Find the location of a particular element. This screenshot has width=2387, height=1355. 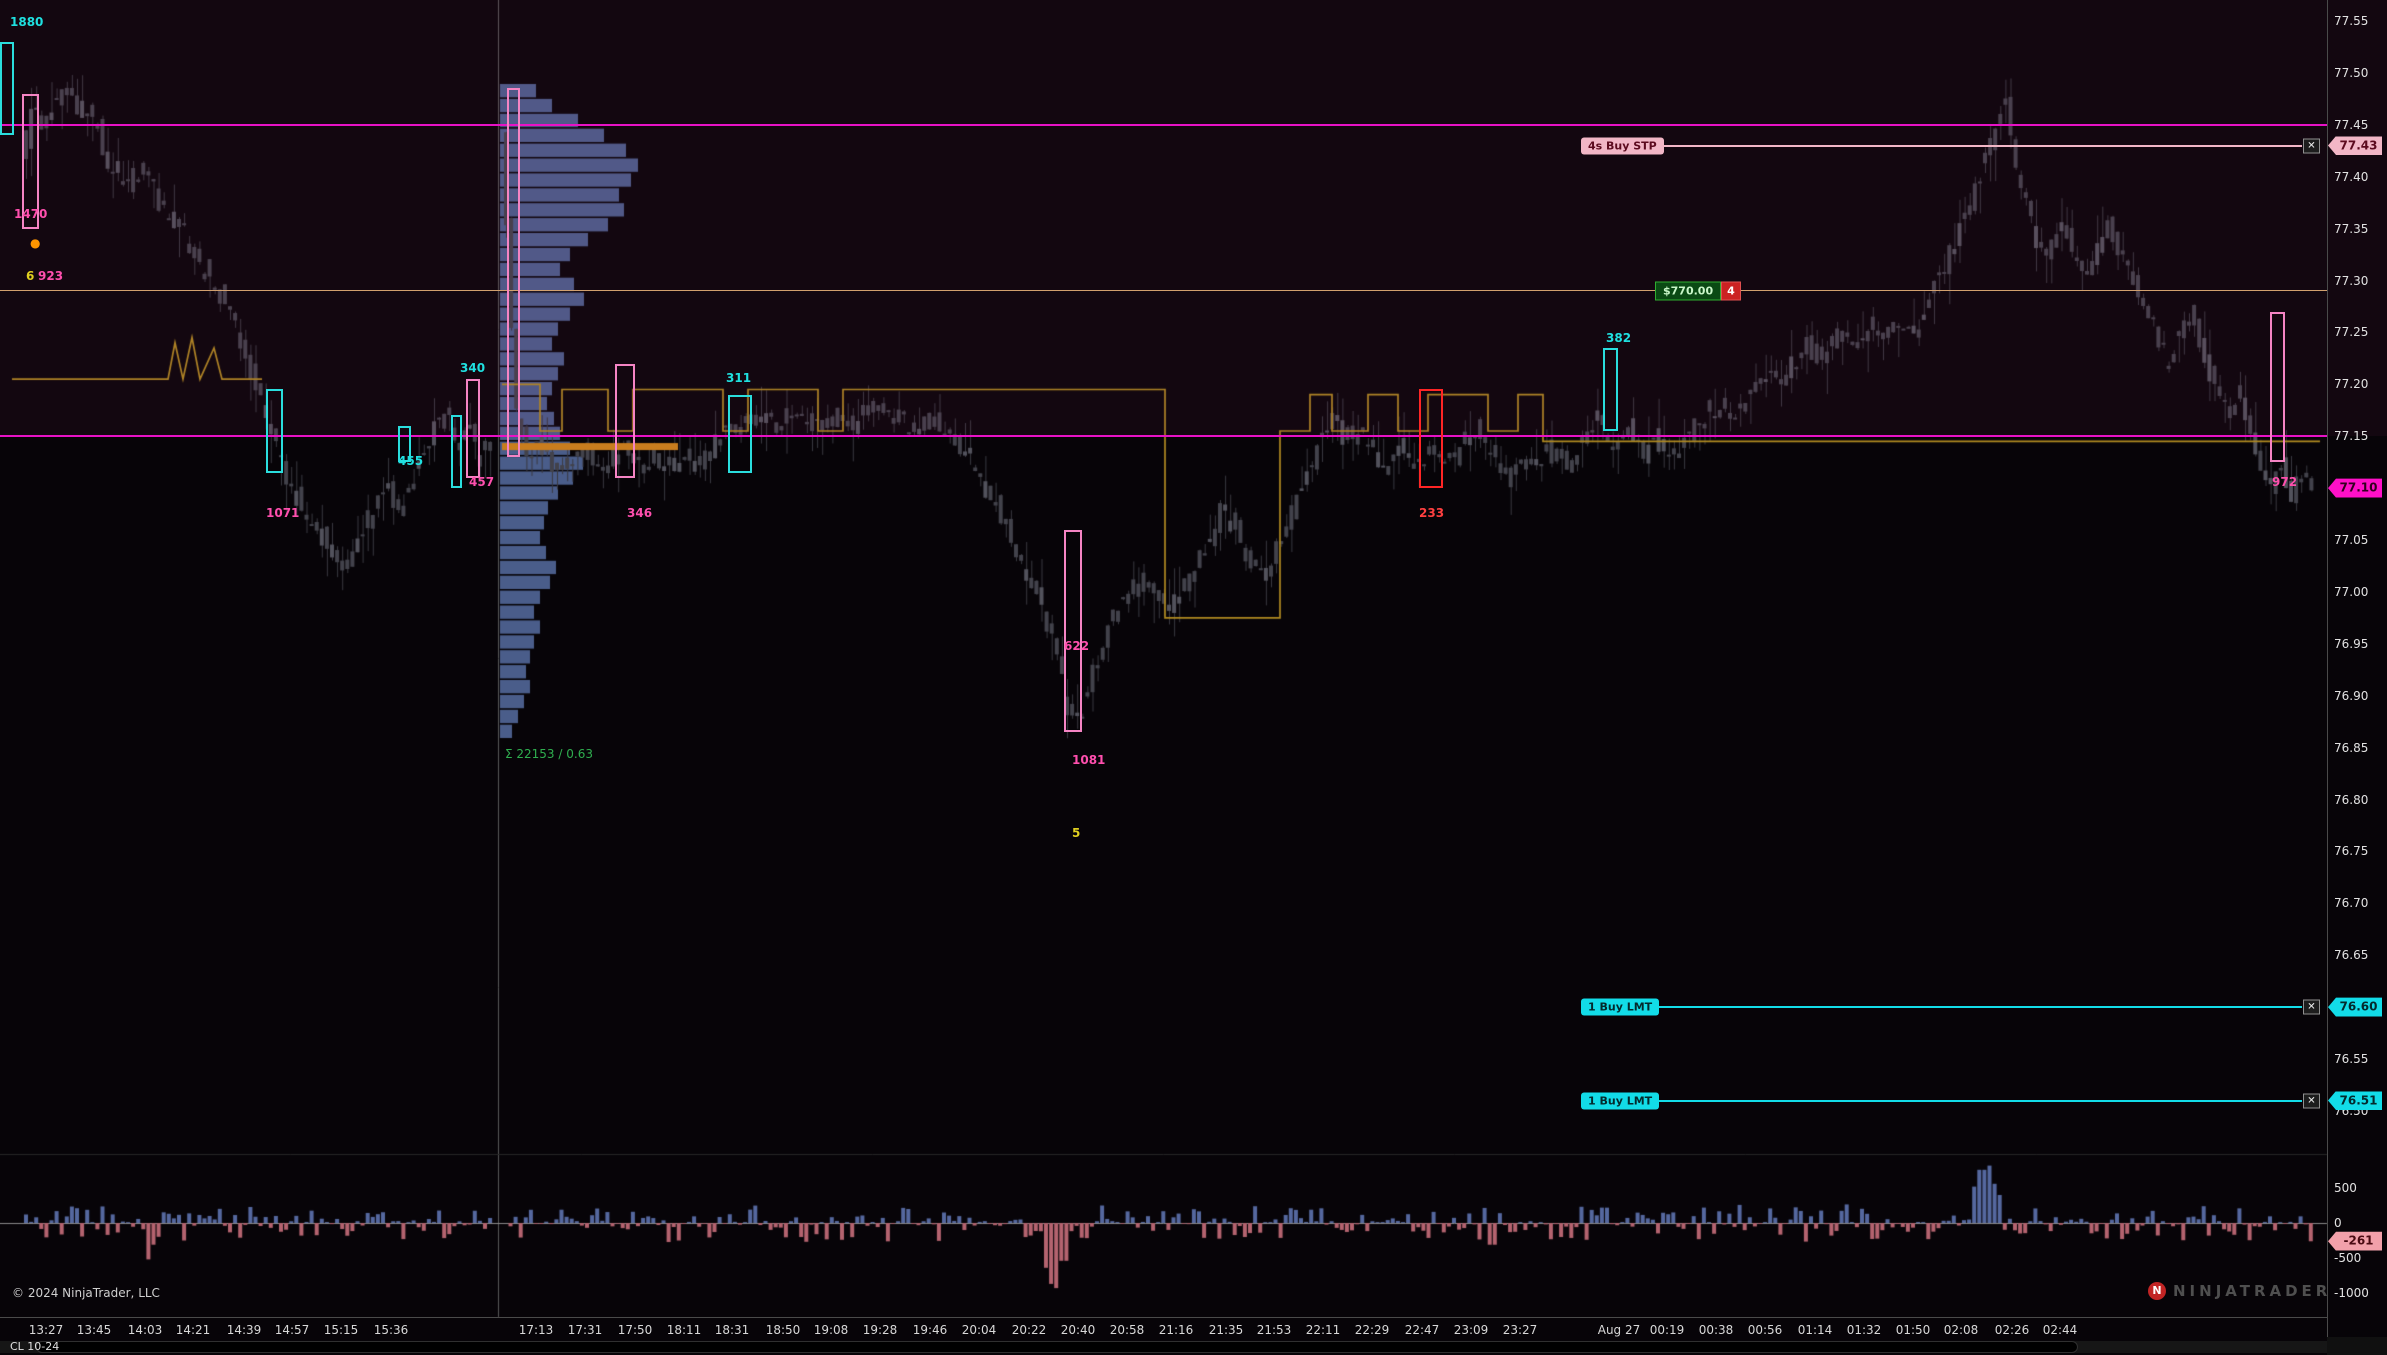

order-price-badge: 77.43 is located at coordinates (2355, 146).